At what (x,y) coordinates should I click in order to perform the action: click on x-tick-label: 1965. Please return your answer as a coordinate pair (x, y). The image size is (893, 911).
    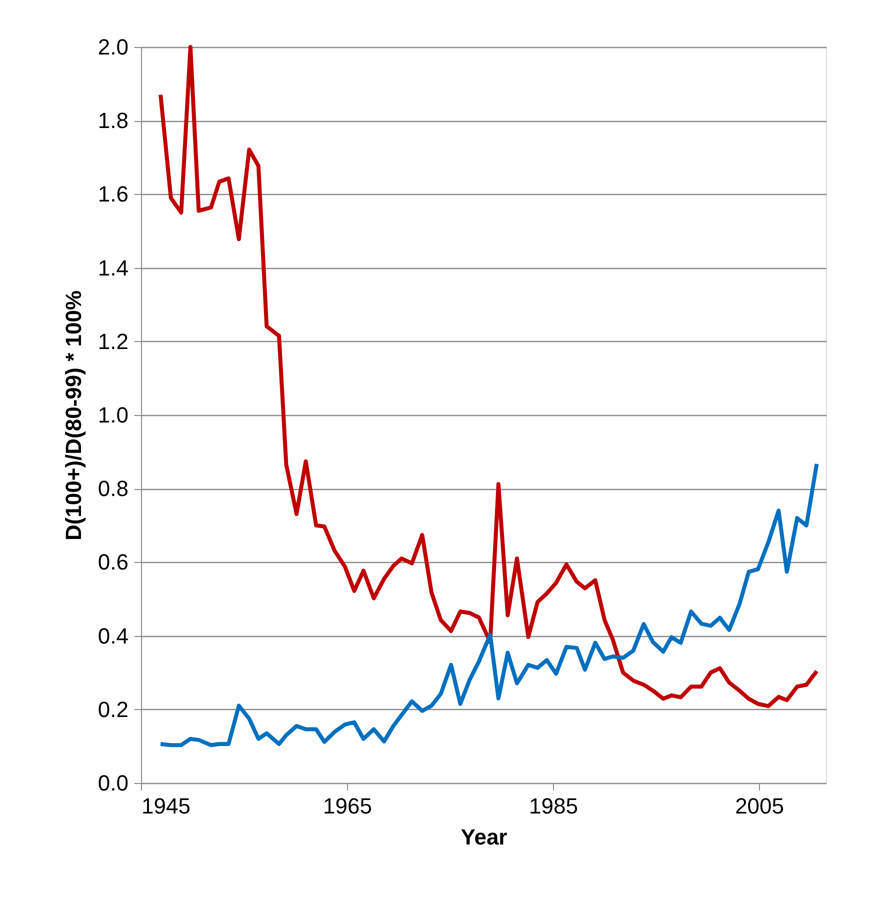
    Looking at the image, I should click on (347, 806).